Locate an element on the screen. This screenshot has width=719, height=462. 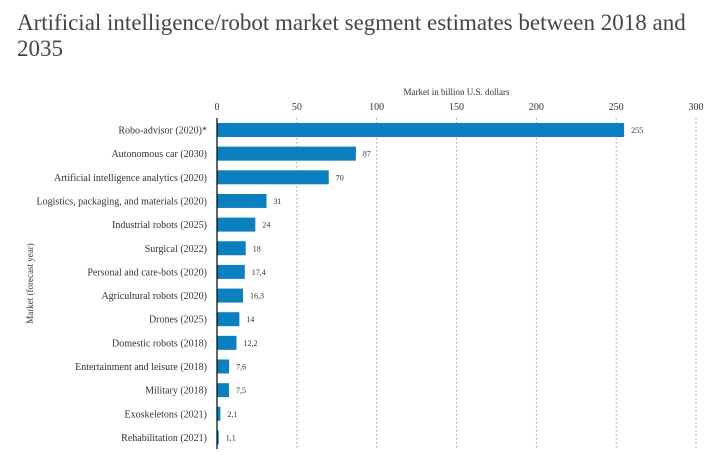
value-label: 18 is located at coordinates (257, 248).